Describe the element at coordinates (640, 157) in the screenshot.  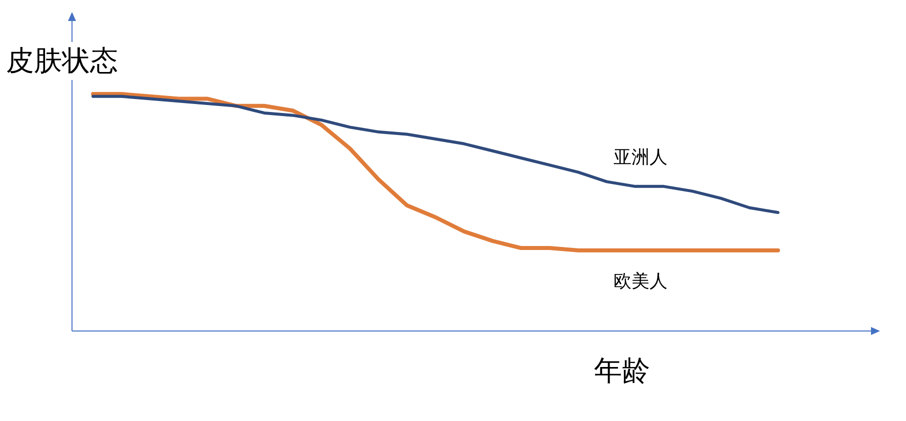
I see `series-label: 亚洲人` at that location.